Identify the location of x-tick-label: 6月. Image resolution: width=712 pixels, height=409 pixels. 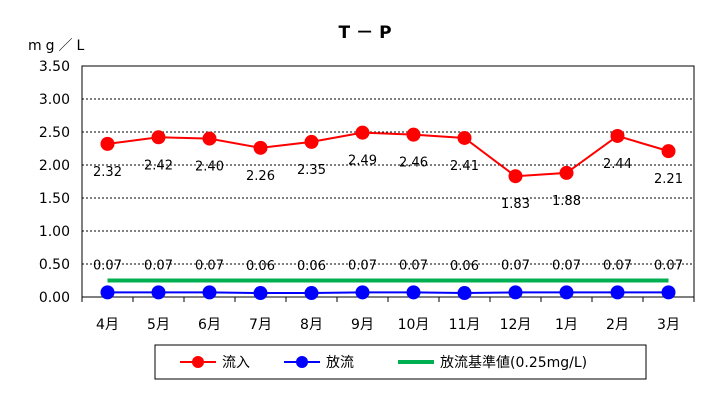
(209, 325).